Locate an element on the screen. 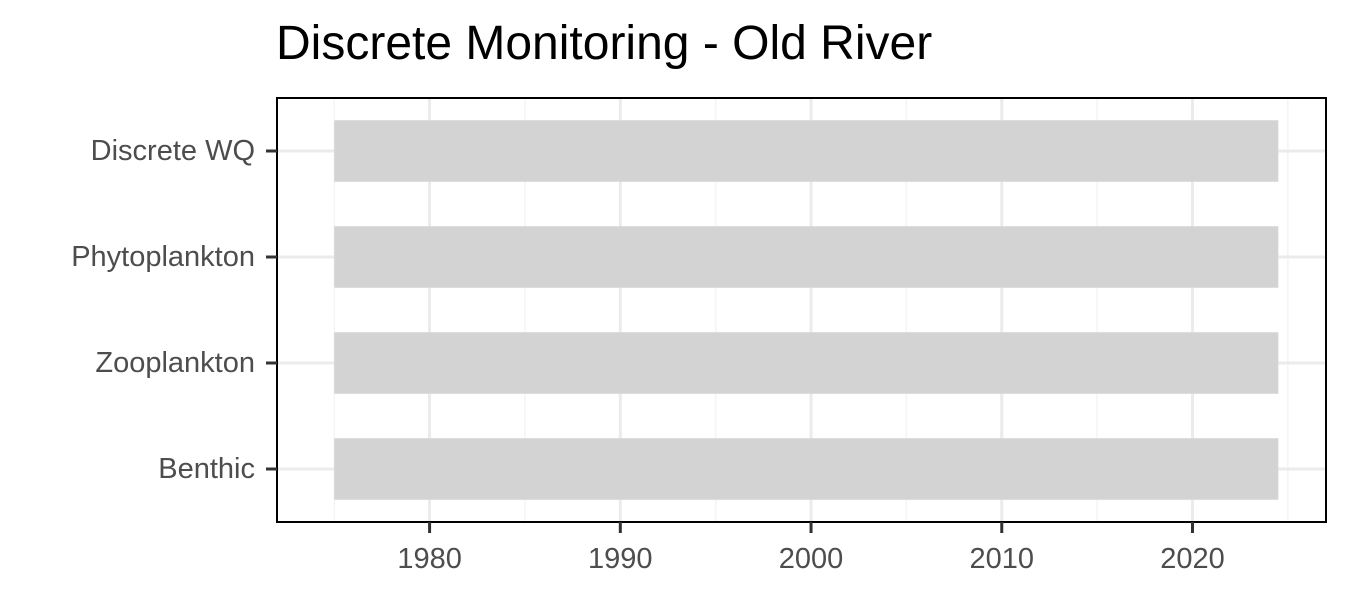 The image size is (1350, 600). x-tick-label: 1980 is located at coordinates (429, 559).